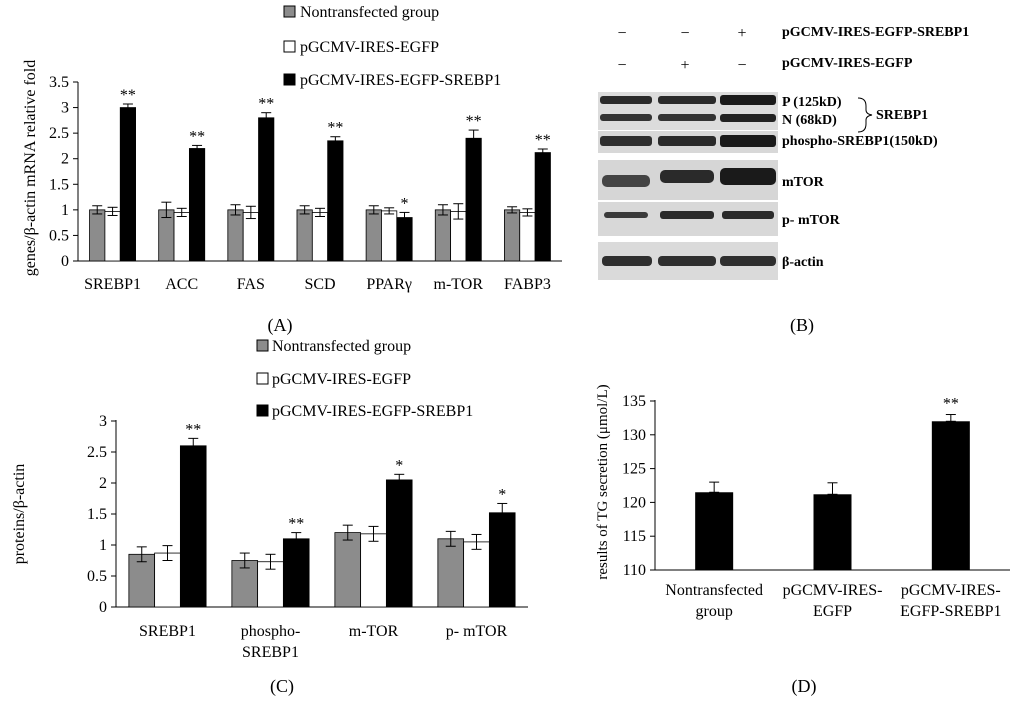 The width and height of the screenshot is (1024, 701). Describe the element at coordinates (902, 115) in the screenshot. I see `blot-brace-label: SREBP1` at that location.